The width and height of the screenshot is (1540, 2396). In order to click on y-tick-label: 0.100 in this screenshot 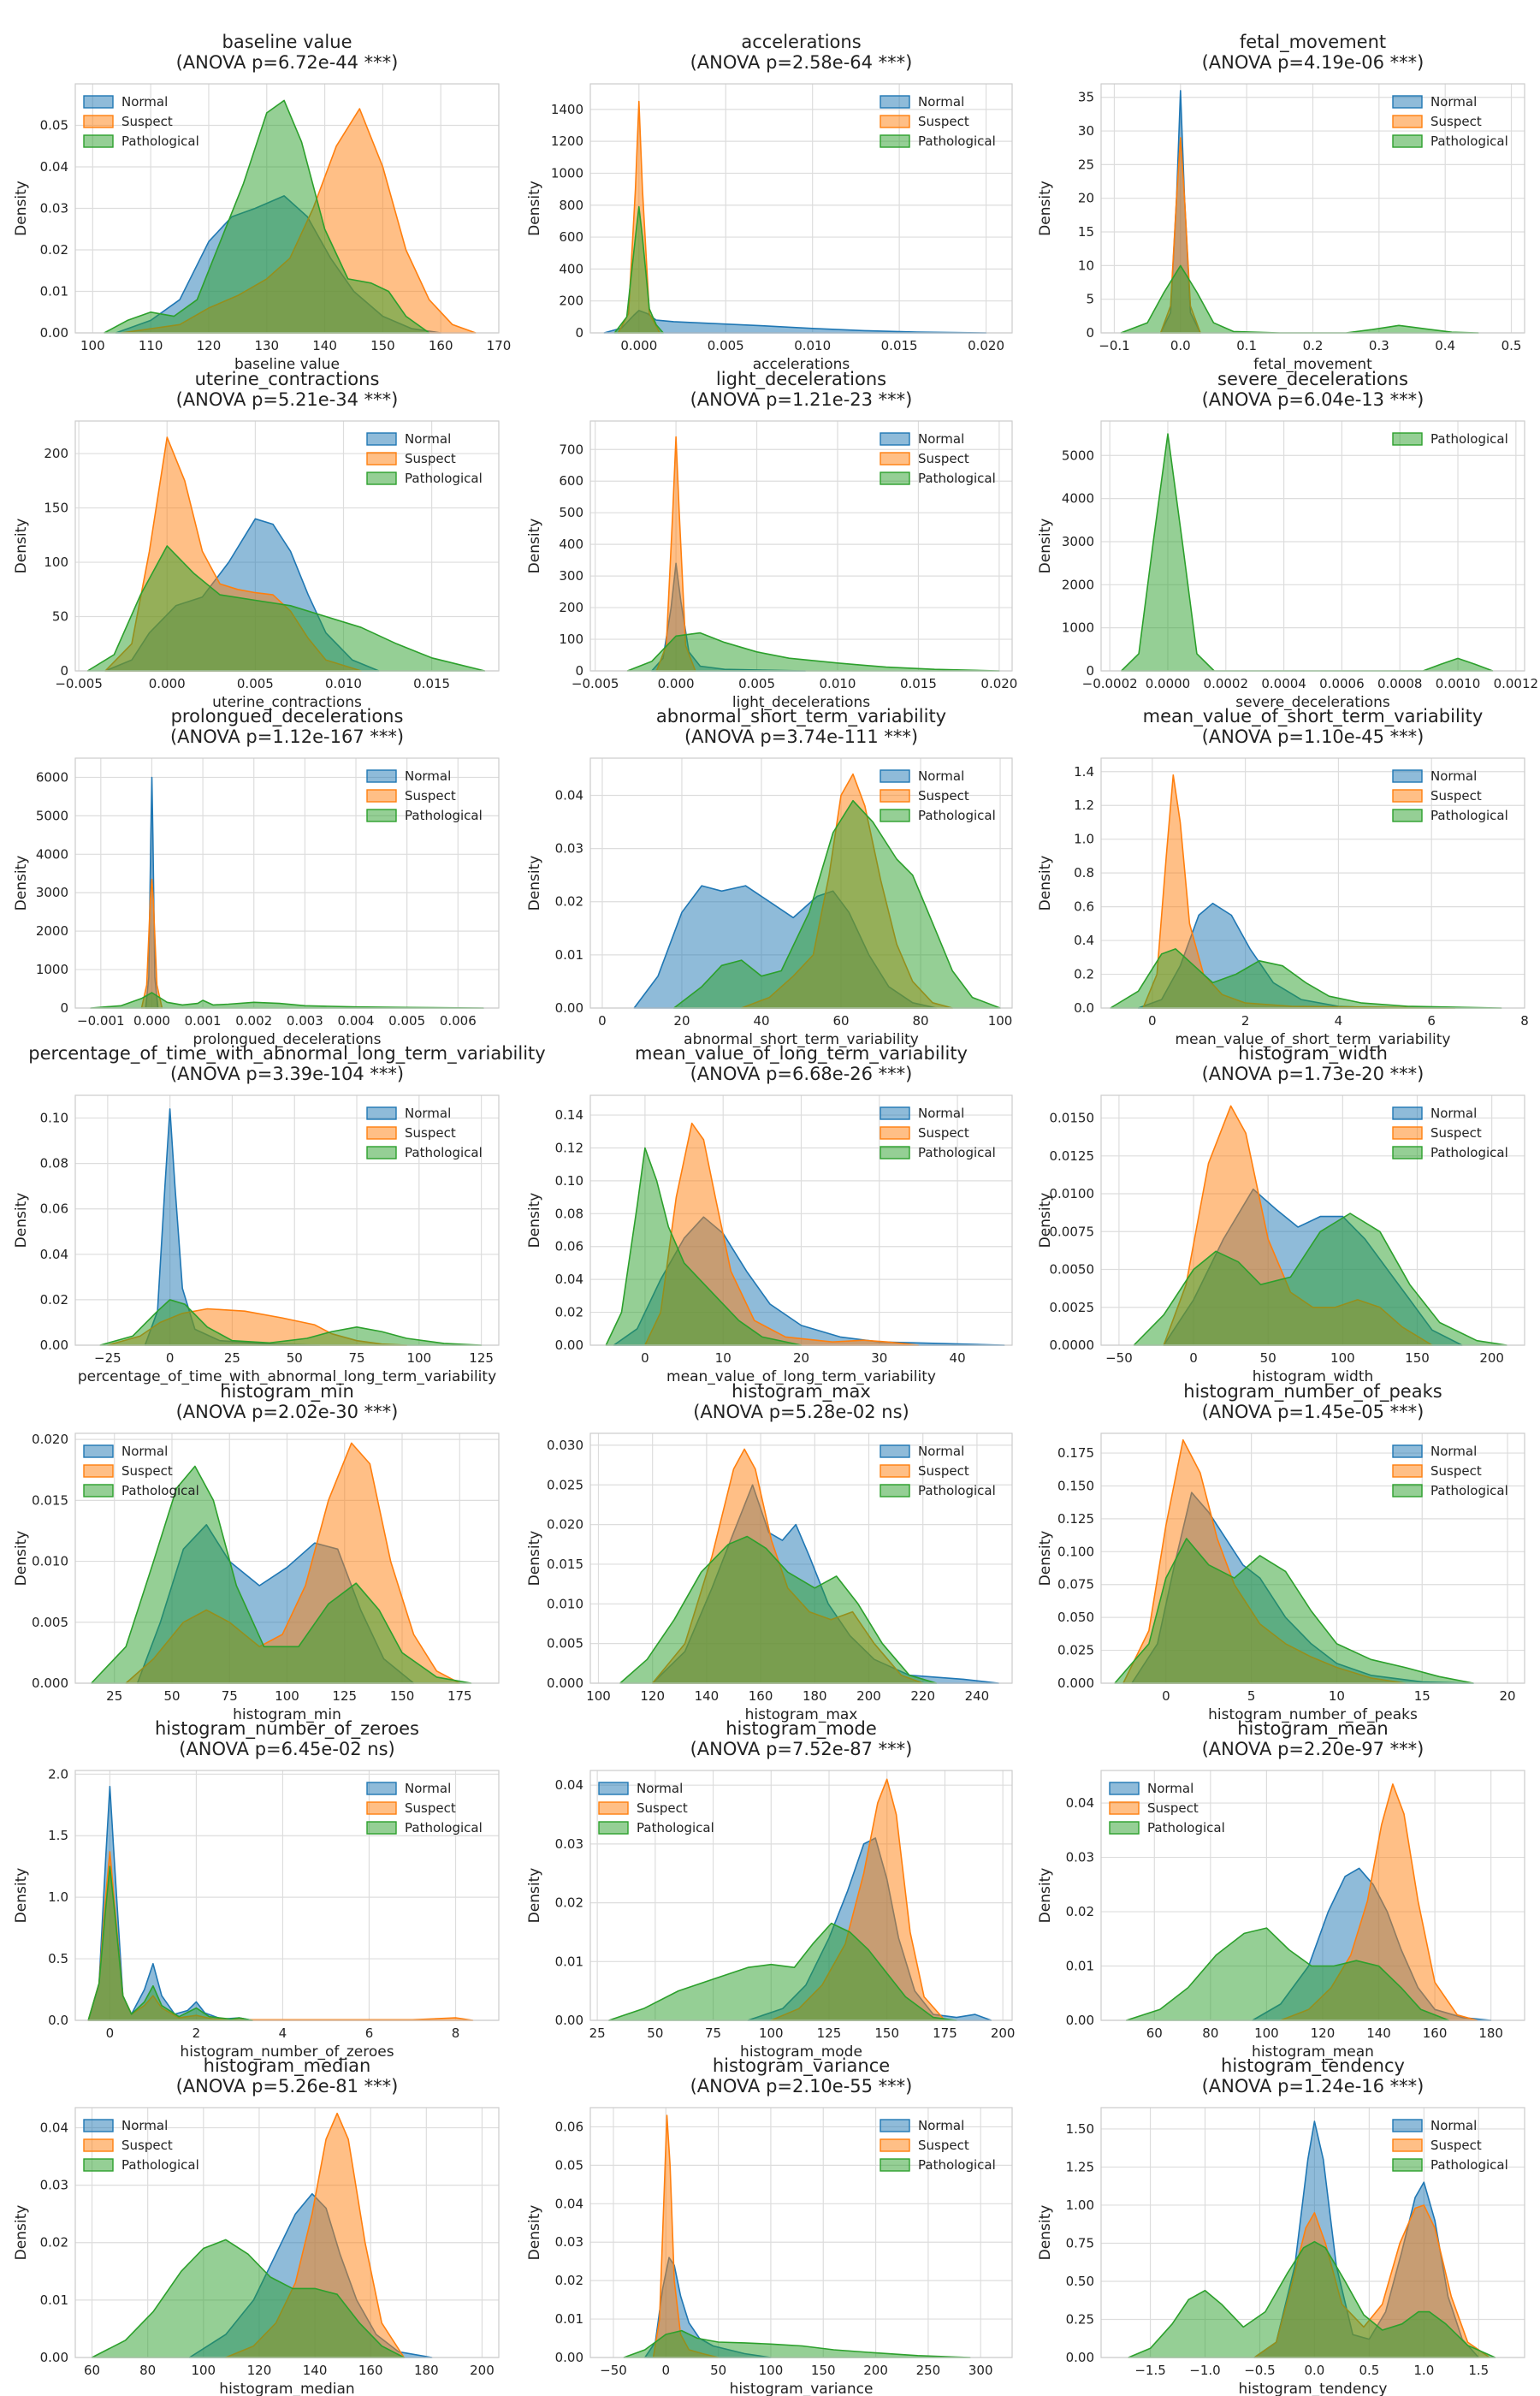, I will do `click(1075, 1551)`.